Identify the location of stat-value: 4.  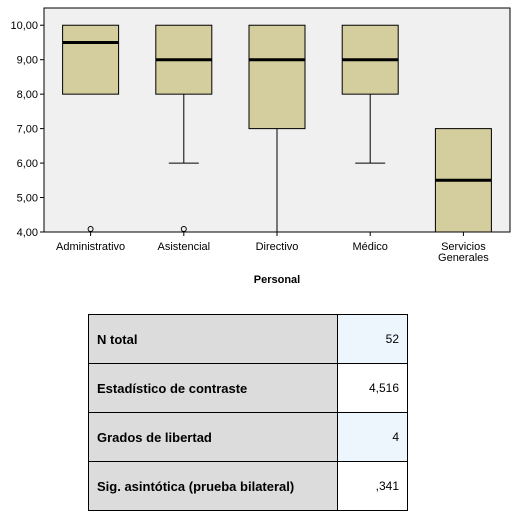
(372, 437).